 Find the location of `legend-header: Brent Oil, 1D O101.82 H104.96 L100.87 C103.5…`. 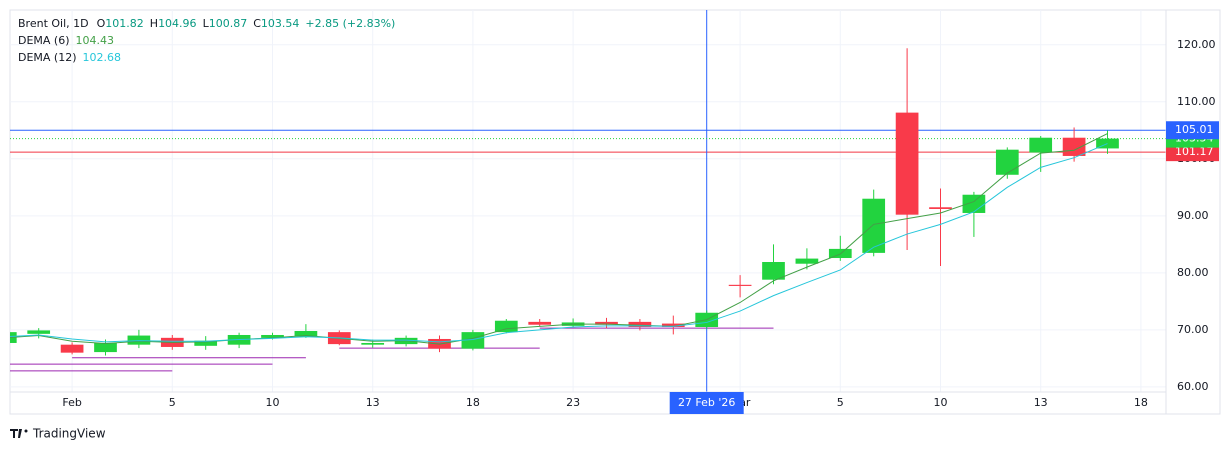

legend-header: Brent Oil, 1D O101.82 H104.96 L100.87 C103.5… is located at coordinates (206, 23).